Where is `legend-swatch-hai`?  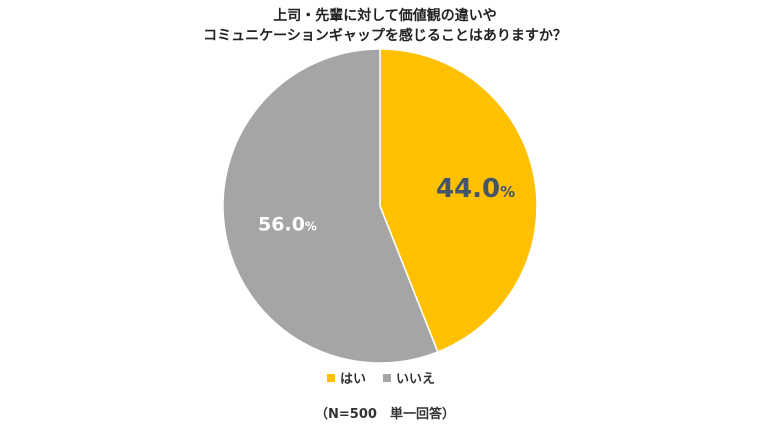 legend-swatch-hai is located at coordinates (331, 378).